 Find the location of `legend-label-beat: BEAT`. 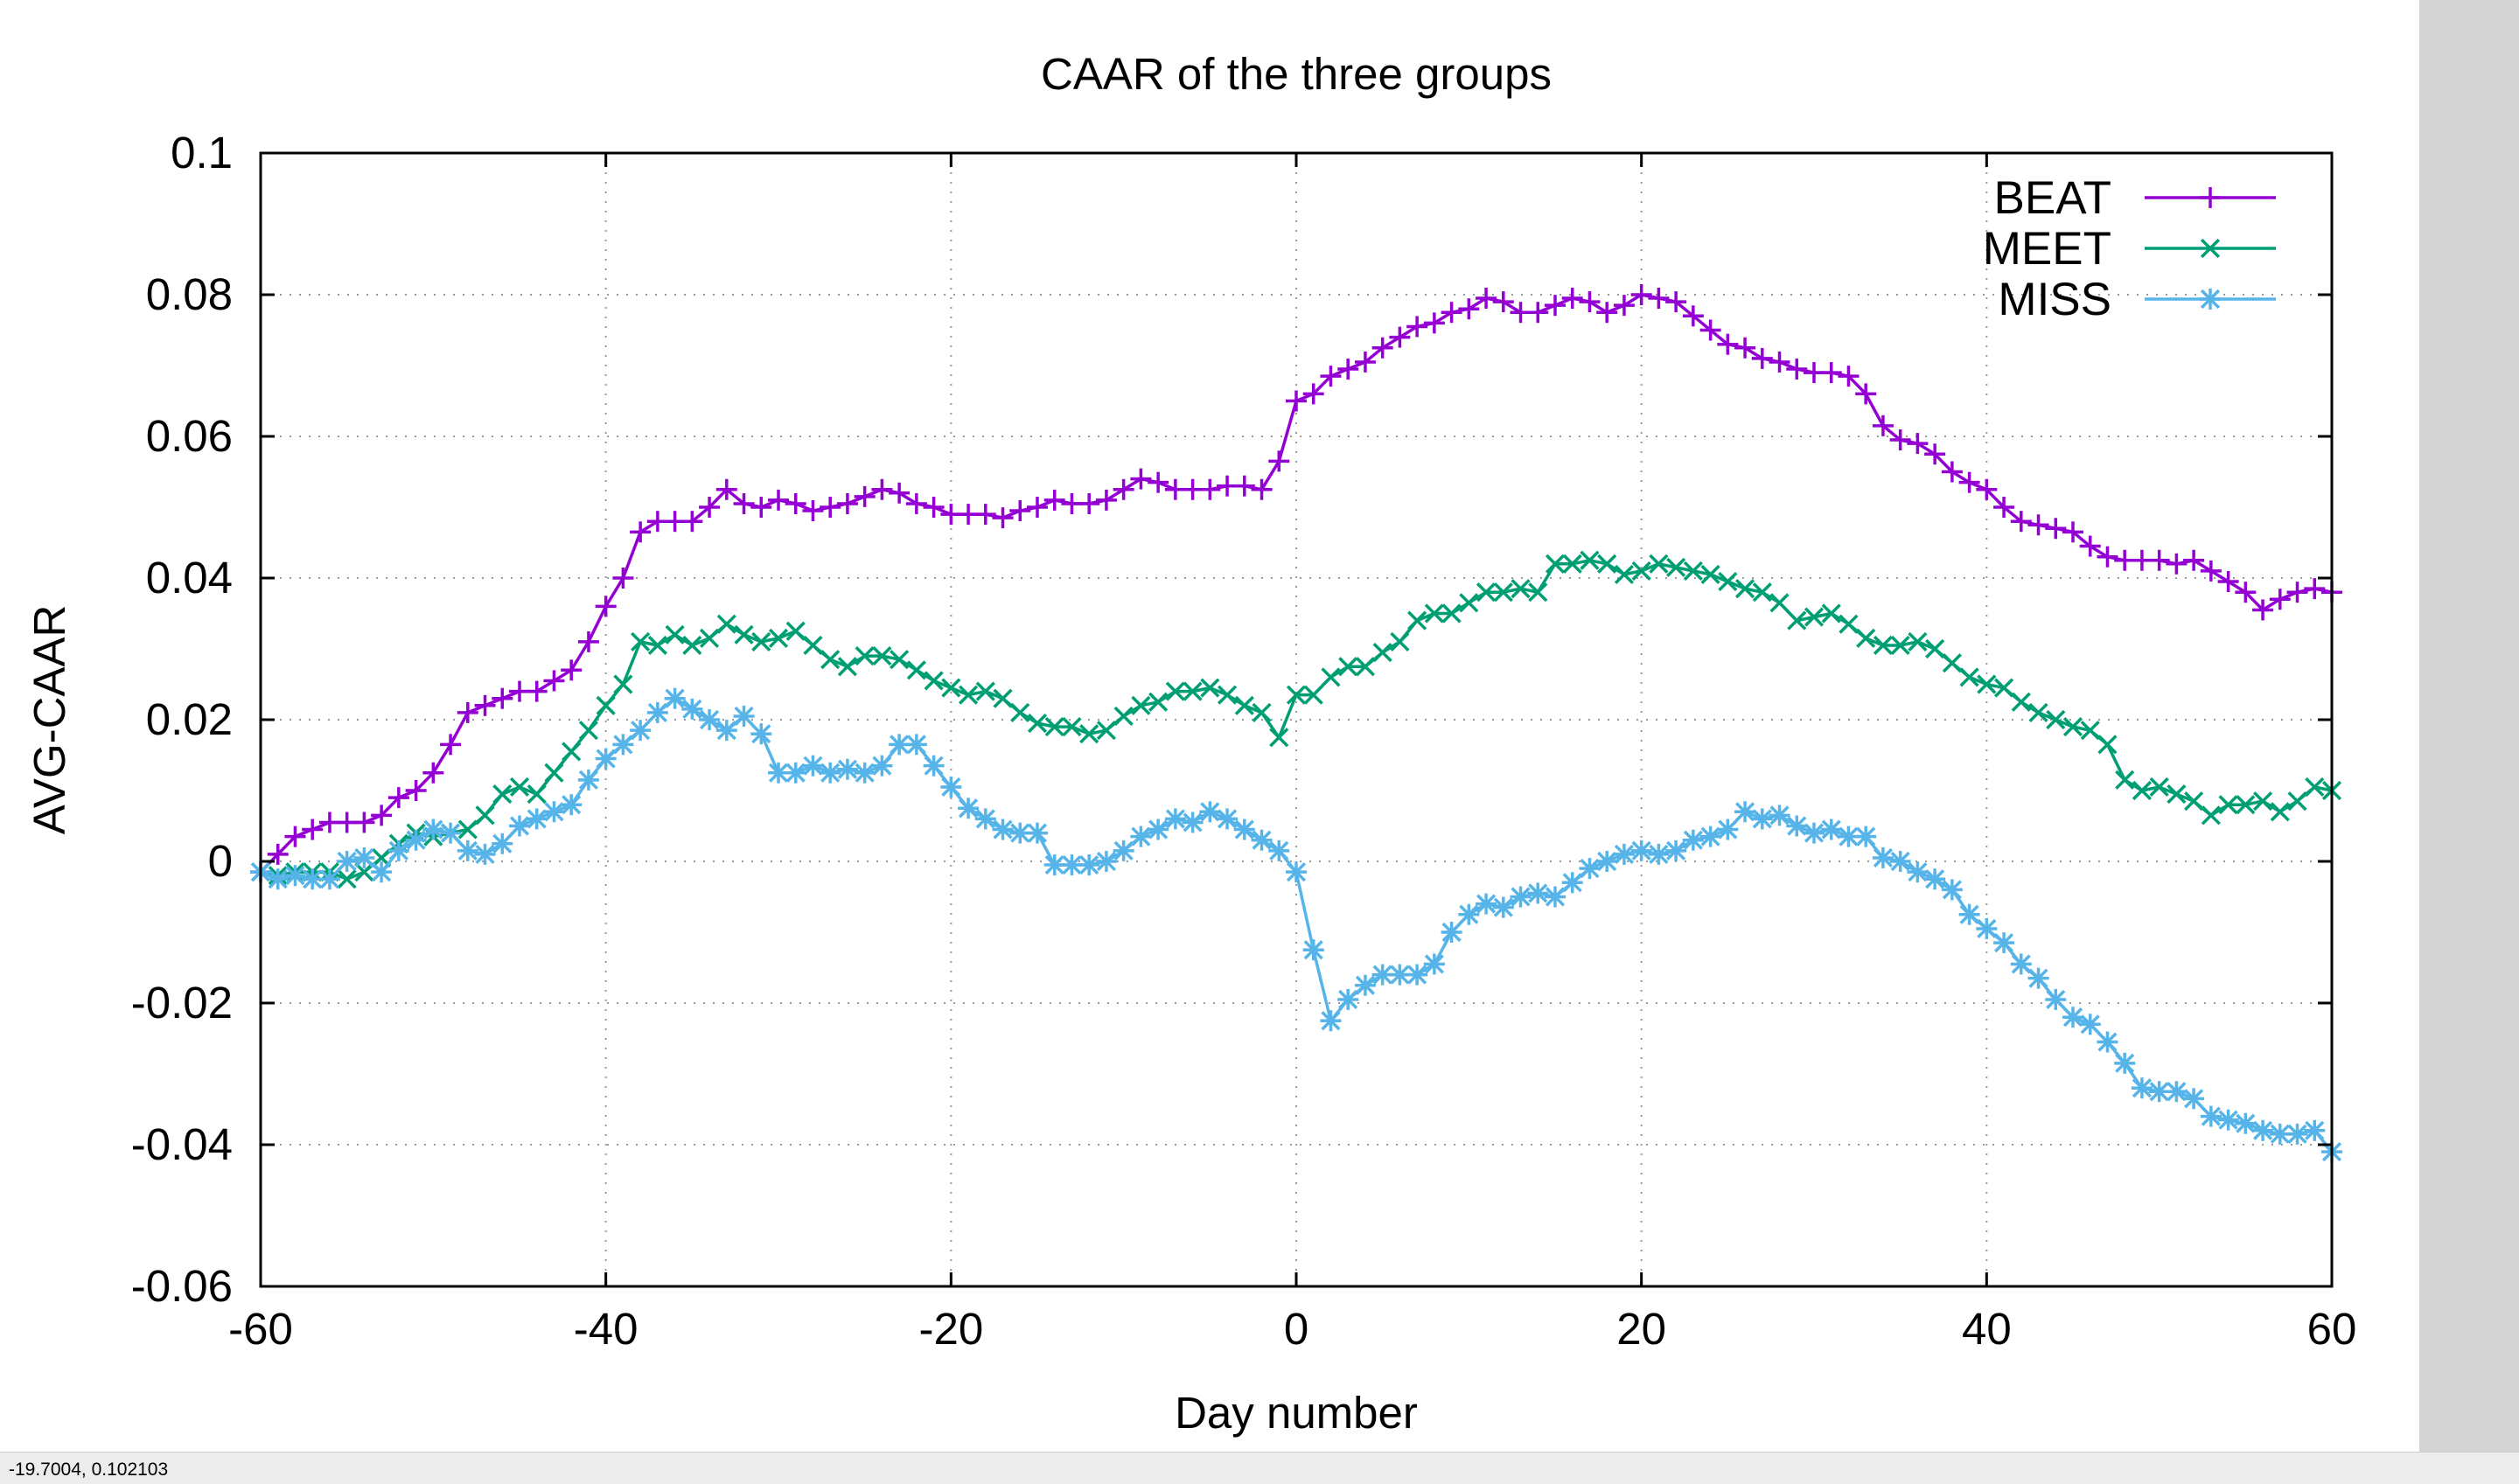

legend-label-beat: BEAT is located at coordinates (2053, 198).